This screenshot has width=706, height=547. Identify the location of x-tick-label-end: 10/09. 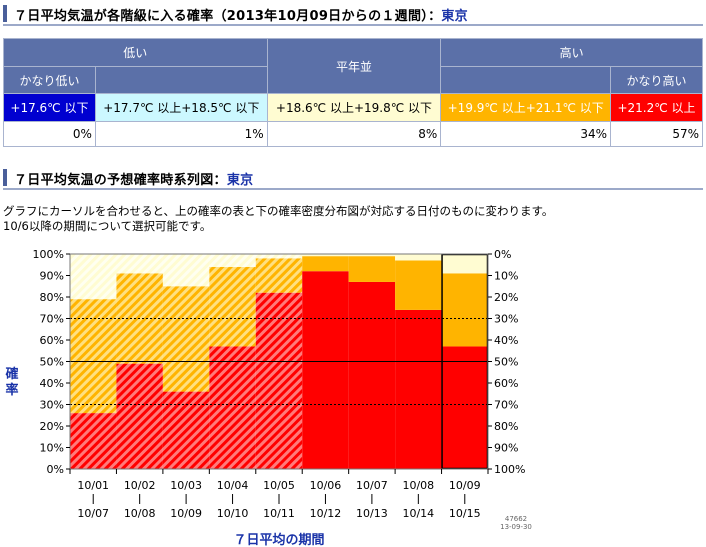
(186, 513).